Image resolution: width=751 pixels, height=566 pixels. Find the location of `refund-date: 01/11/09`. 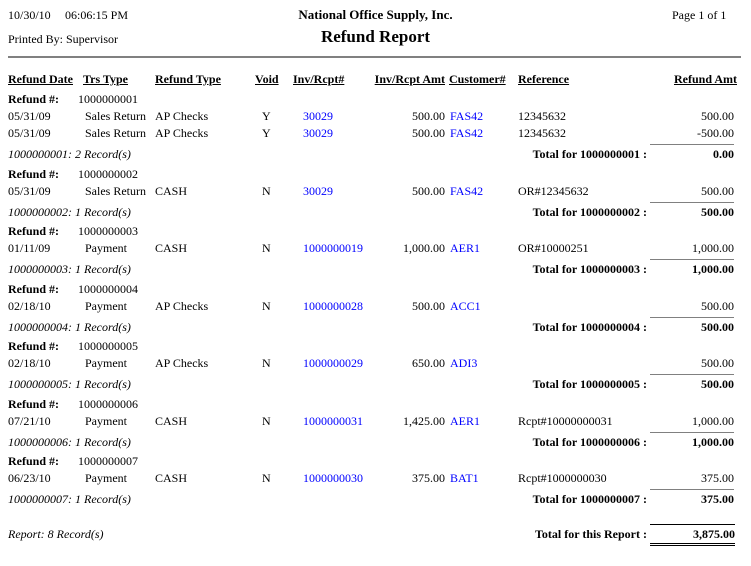

refund-date: 01/11/09 is located at coordinates (29, 248).